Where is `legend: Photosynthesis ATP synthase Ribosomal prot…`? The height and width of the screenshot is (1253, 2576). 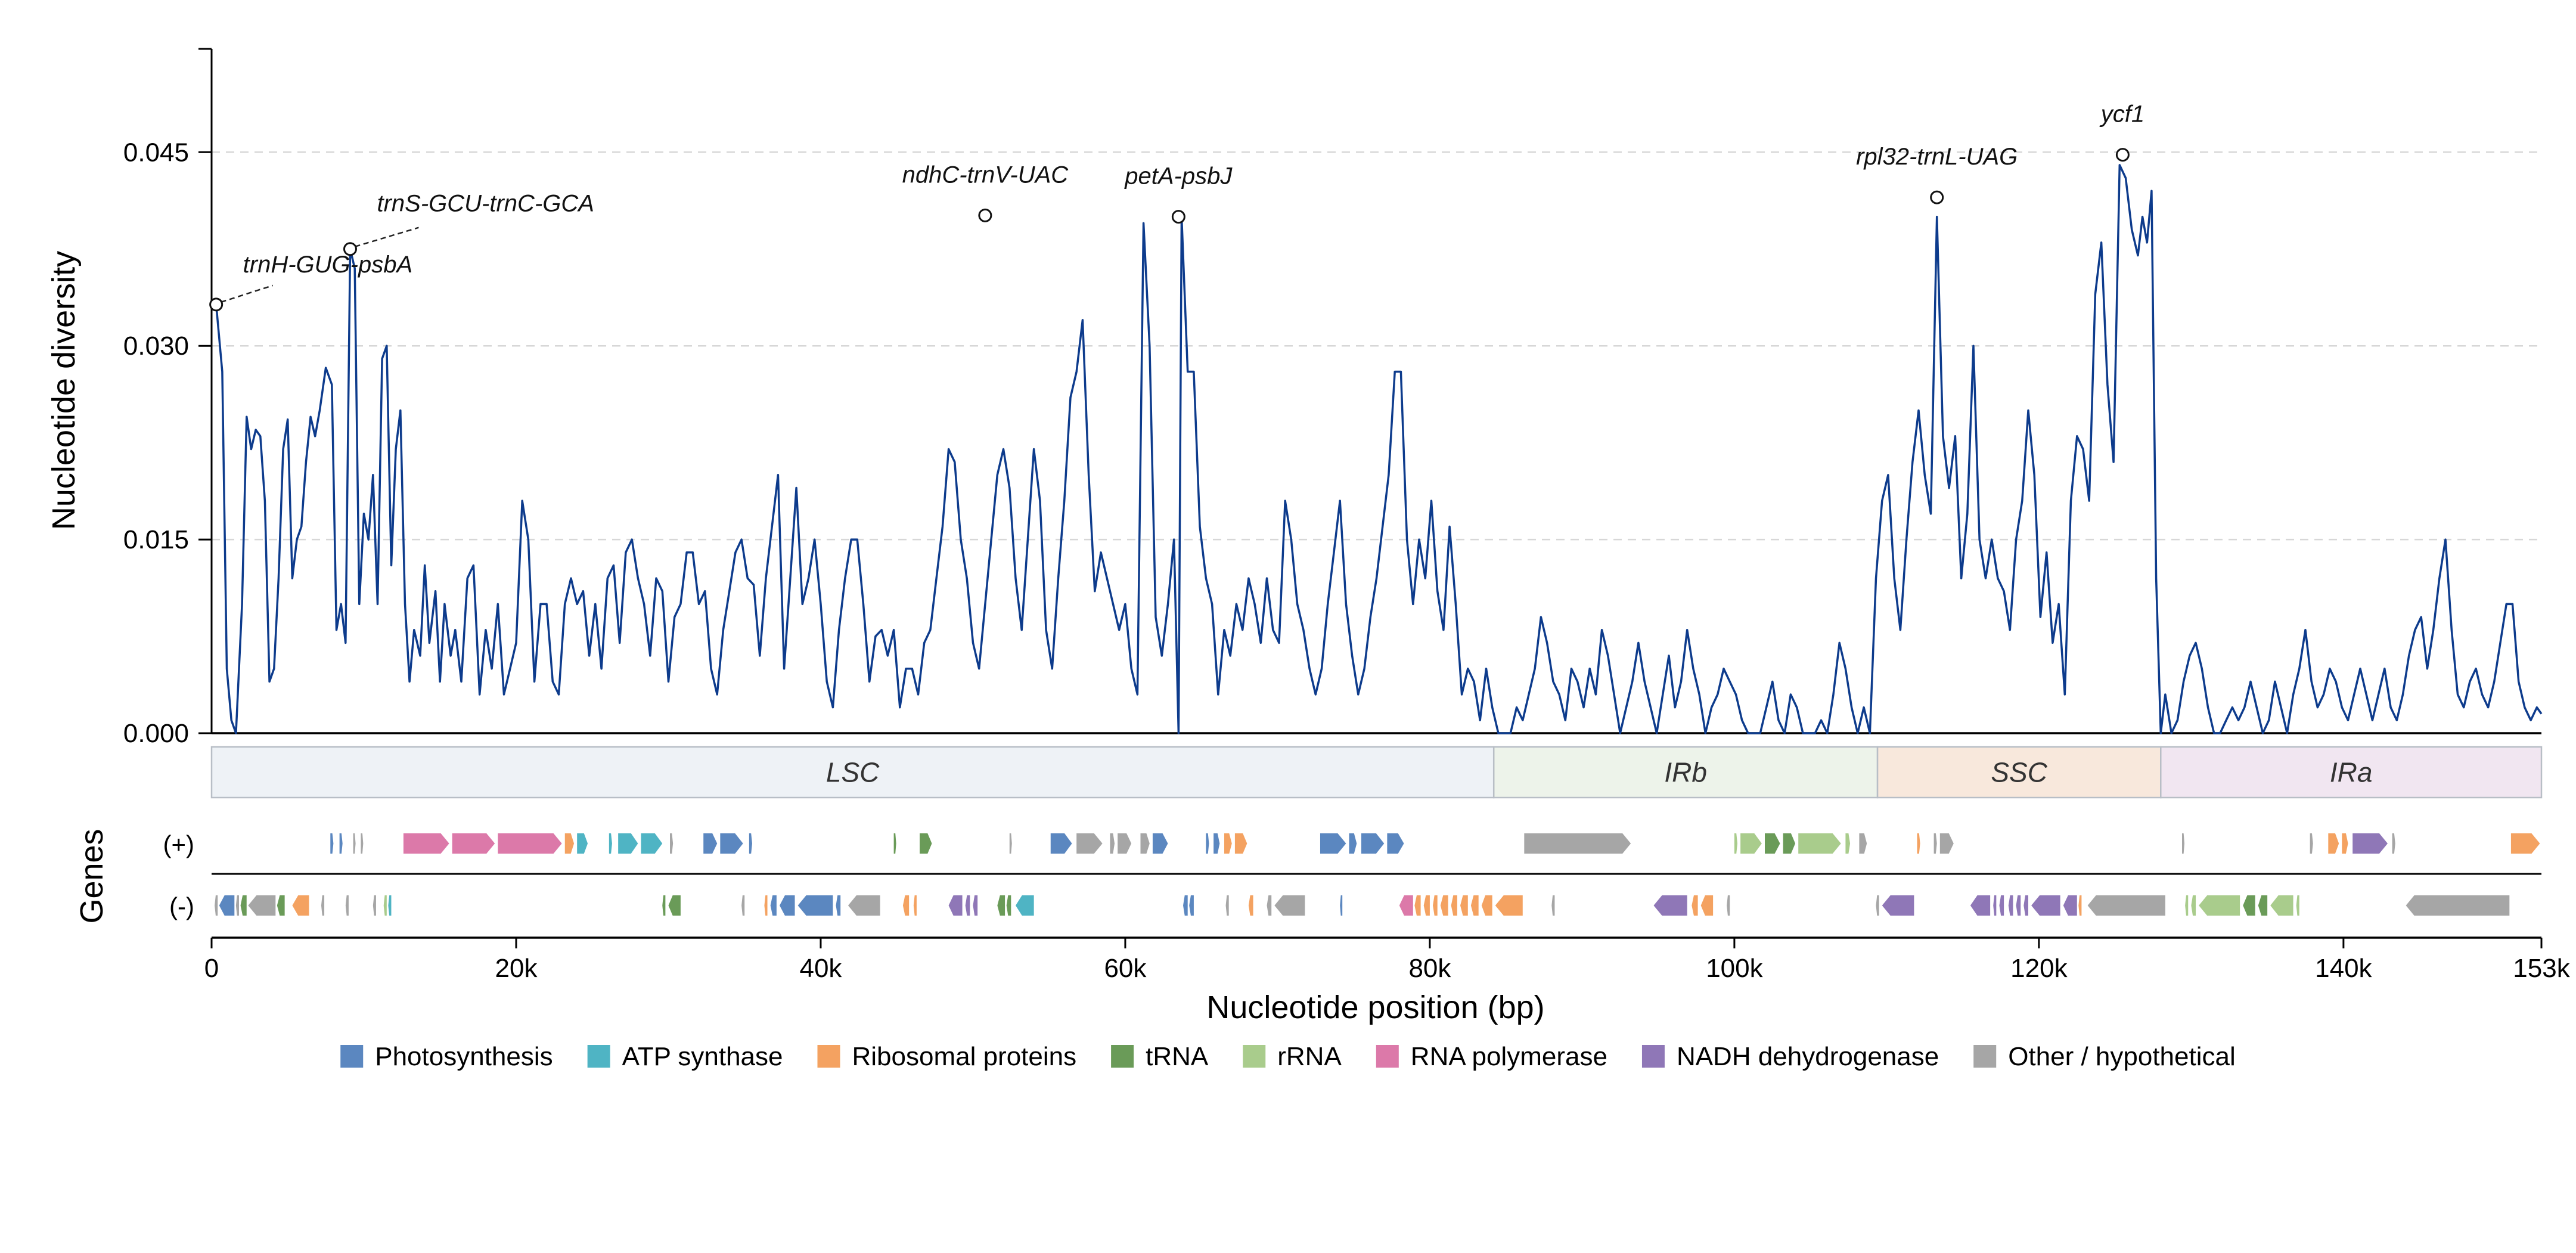
legend: Photosynthesis ATP synthase Ribosomal prot… is located at coordinates (1288, 1056).